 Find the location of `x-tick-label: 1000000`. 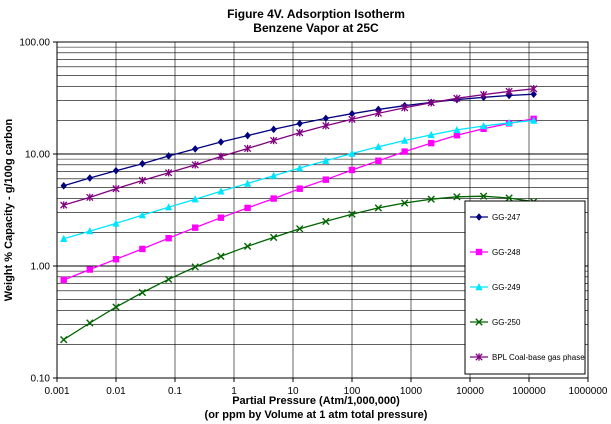

x-tick-label: 1000000 is located at coordinates (588, 391).